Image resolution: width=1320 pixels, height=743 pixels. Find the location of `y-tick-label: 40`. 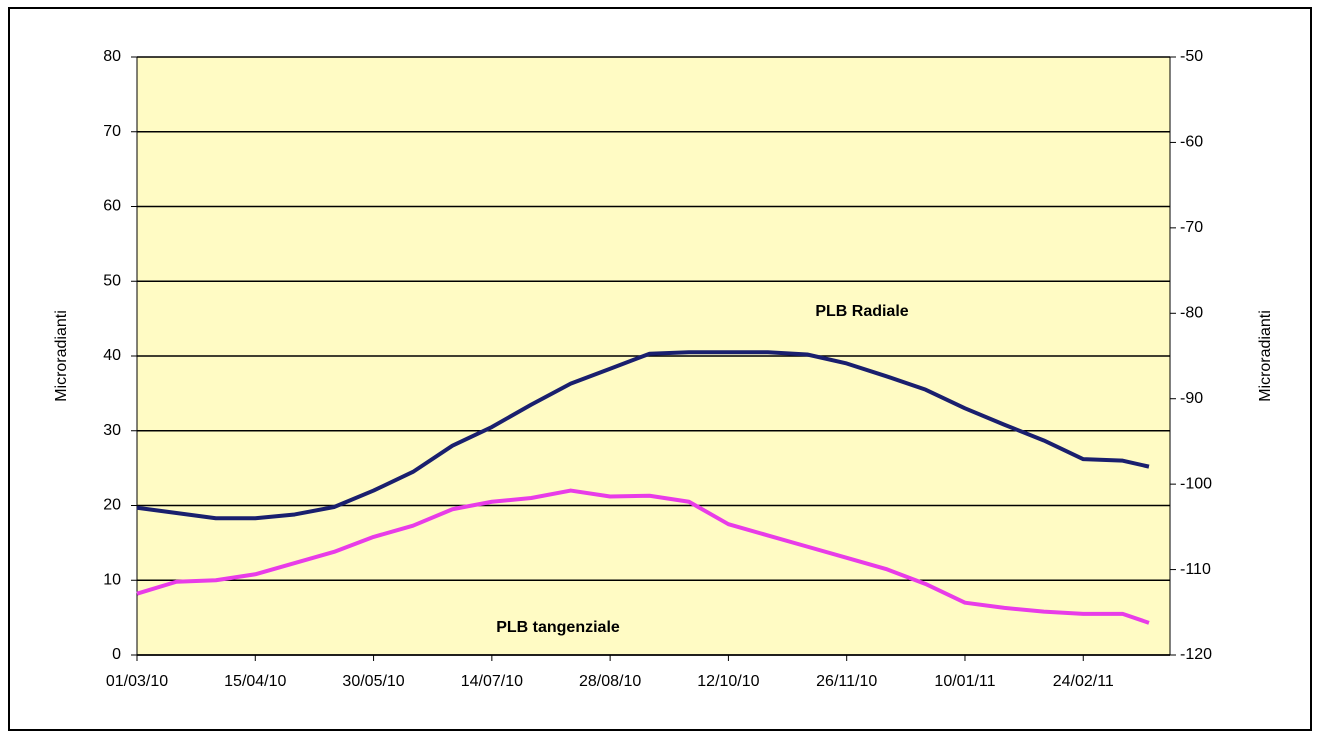

y-tick-label: 40 is located at coordinates (112, 355).